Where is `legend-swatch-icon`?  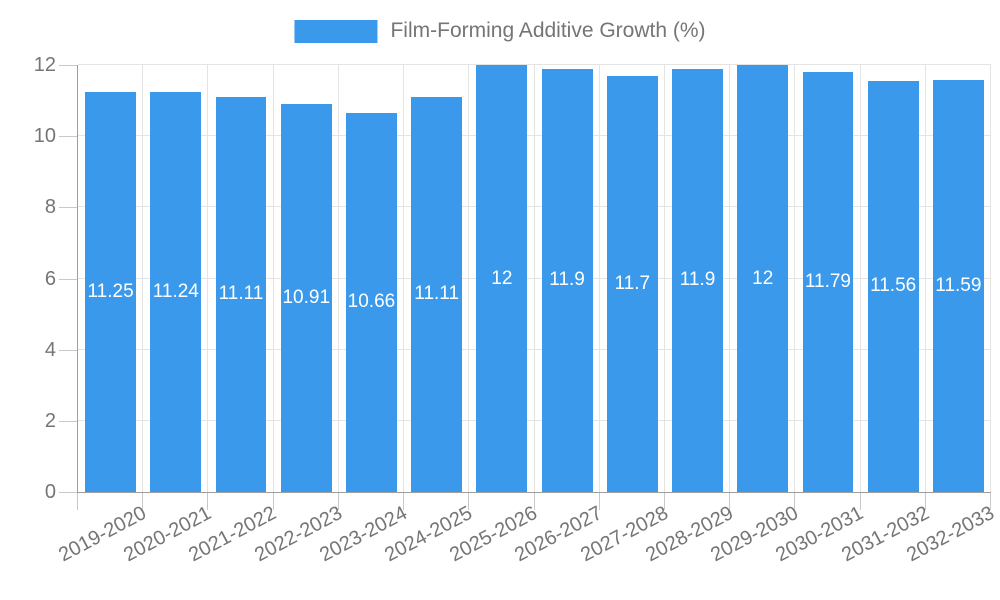
legend-swatch-icon is located at coordinates (336, 31).